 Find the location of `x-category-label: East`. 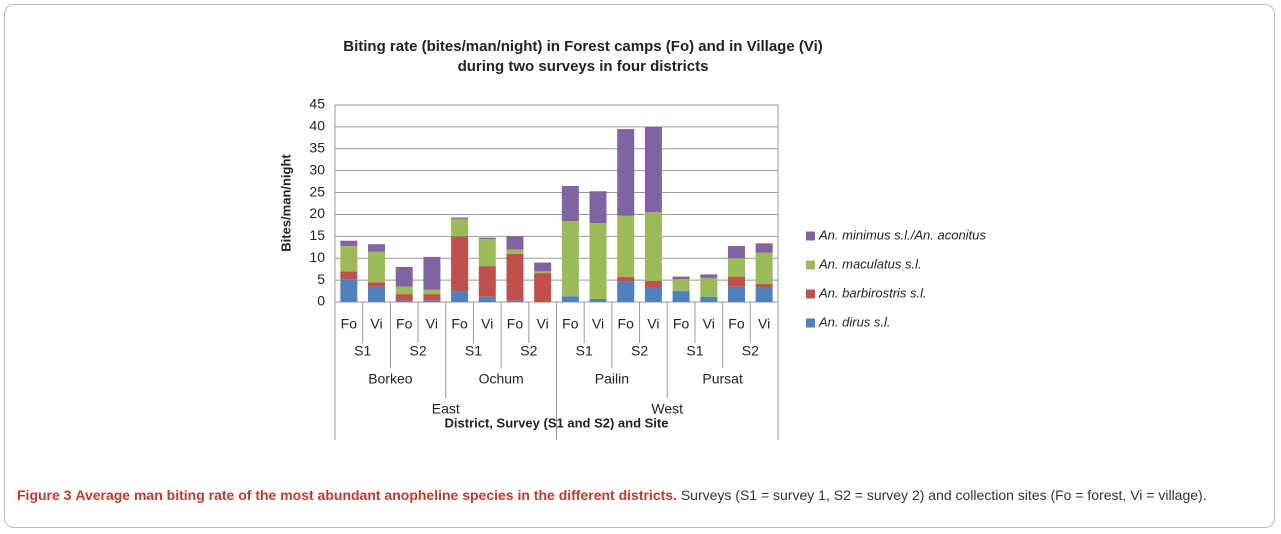

x-category-label: East is located at coordinates (446, 409).